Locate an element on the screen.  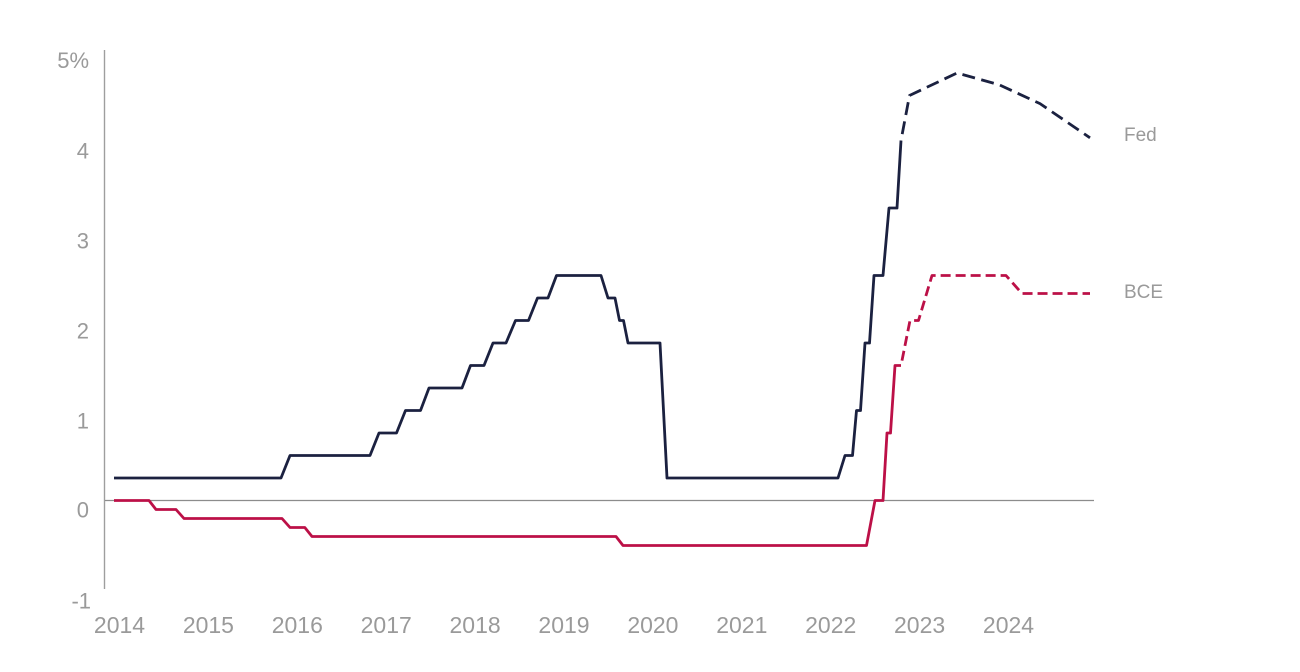
svg-text: 2 is located at coordinates (83, 330).